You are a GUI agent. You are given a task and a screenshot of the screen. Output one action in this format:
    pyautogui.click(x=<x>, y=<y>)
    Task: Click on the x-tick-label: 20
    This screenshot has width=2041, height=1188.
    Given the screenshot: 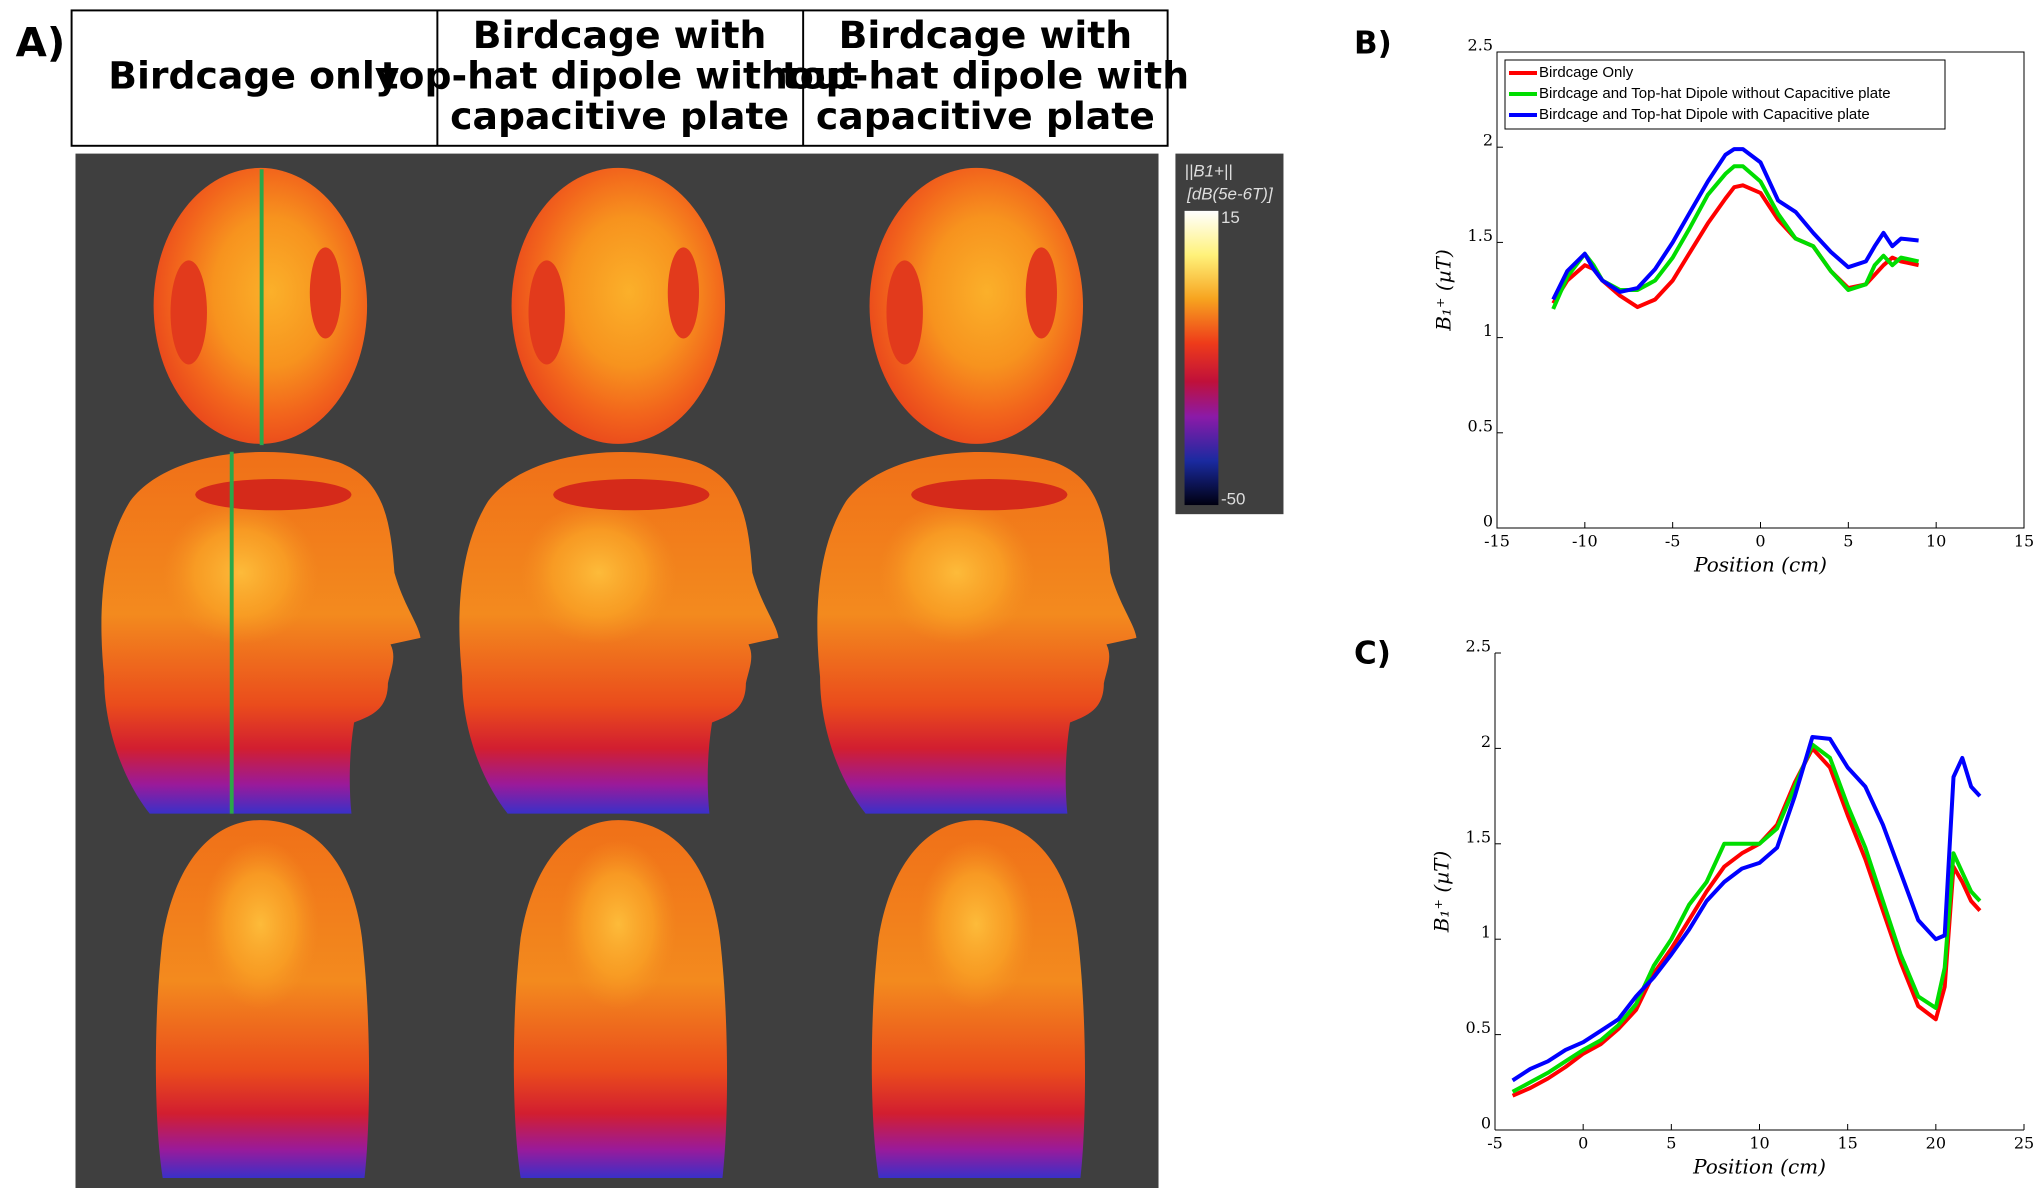 What is the action you would take?
    pyautogui.click(x=1936, y=1143)
    